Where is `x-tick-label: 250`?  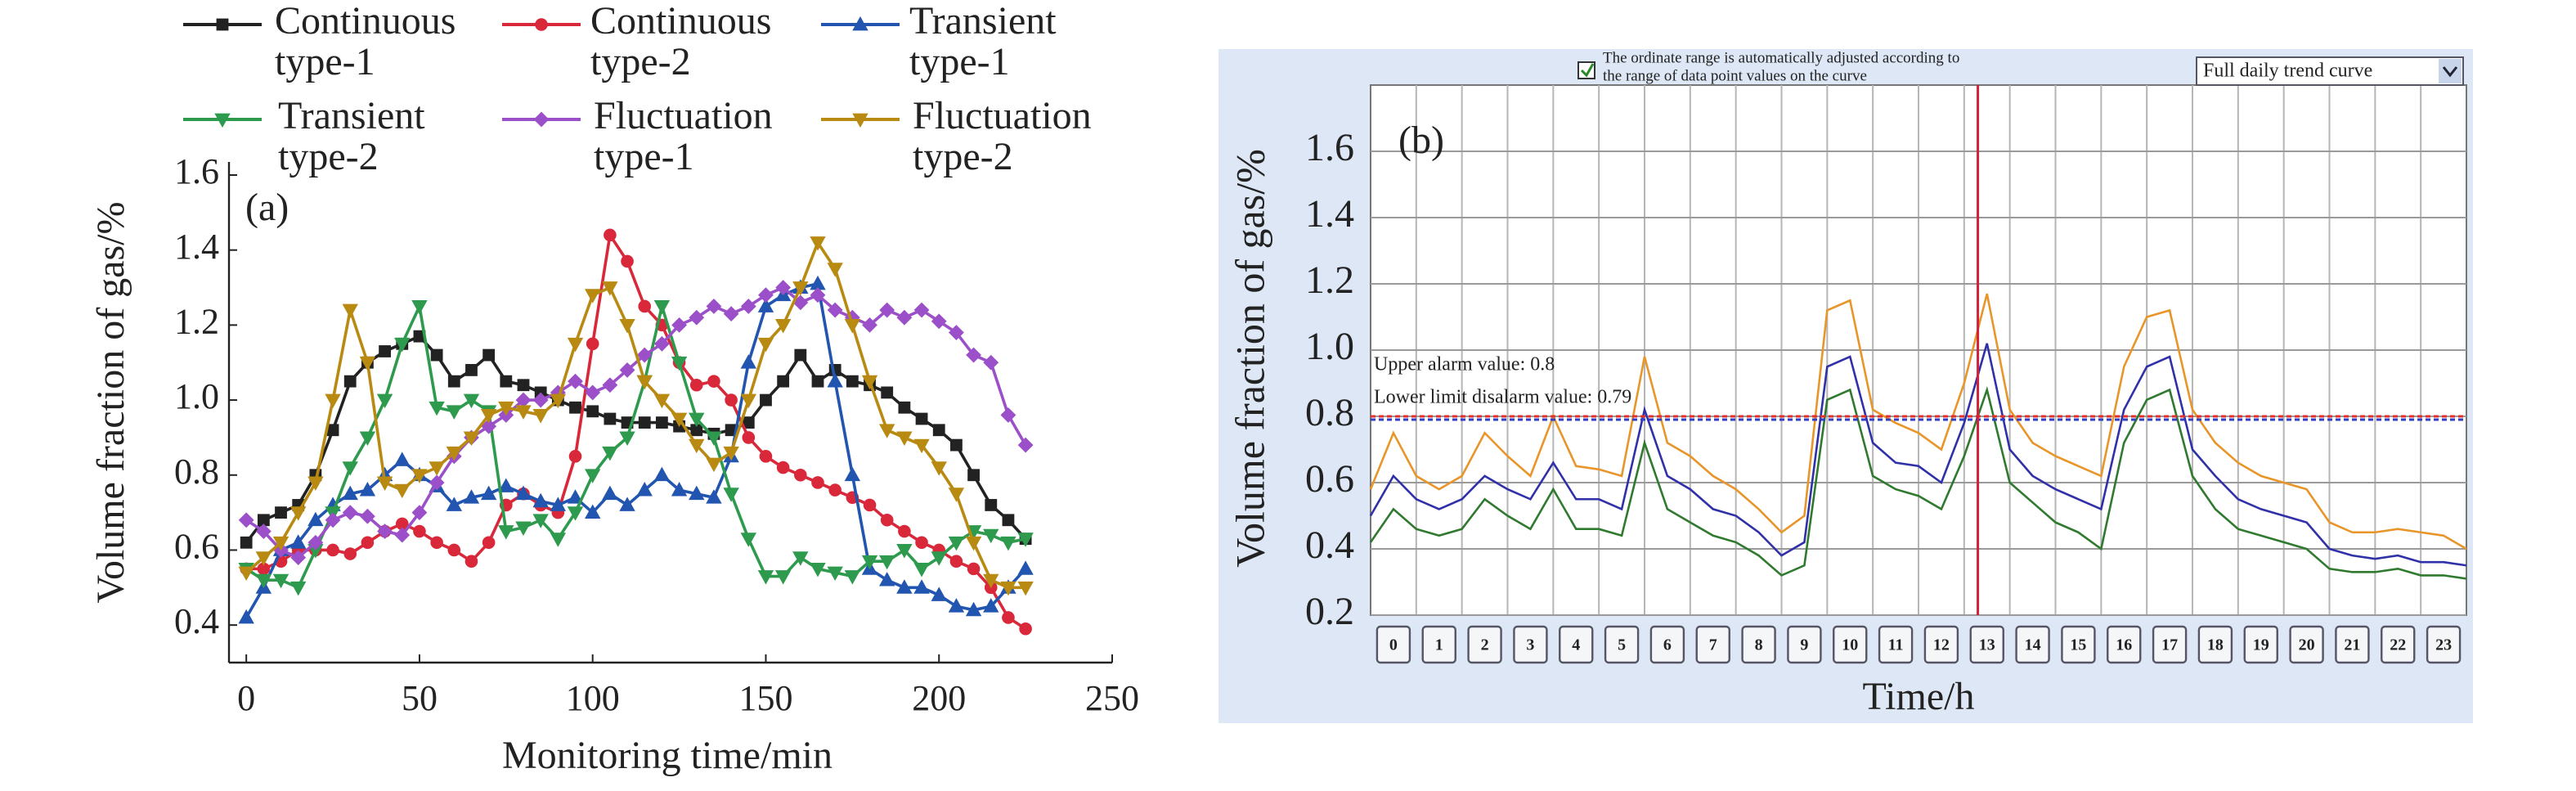 x-tick-label: 250 is located at coordinates (1112, 698).